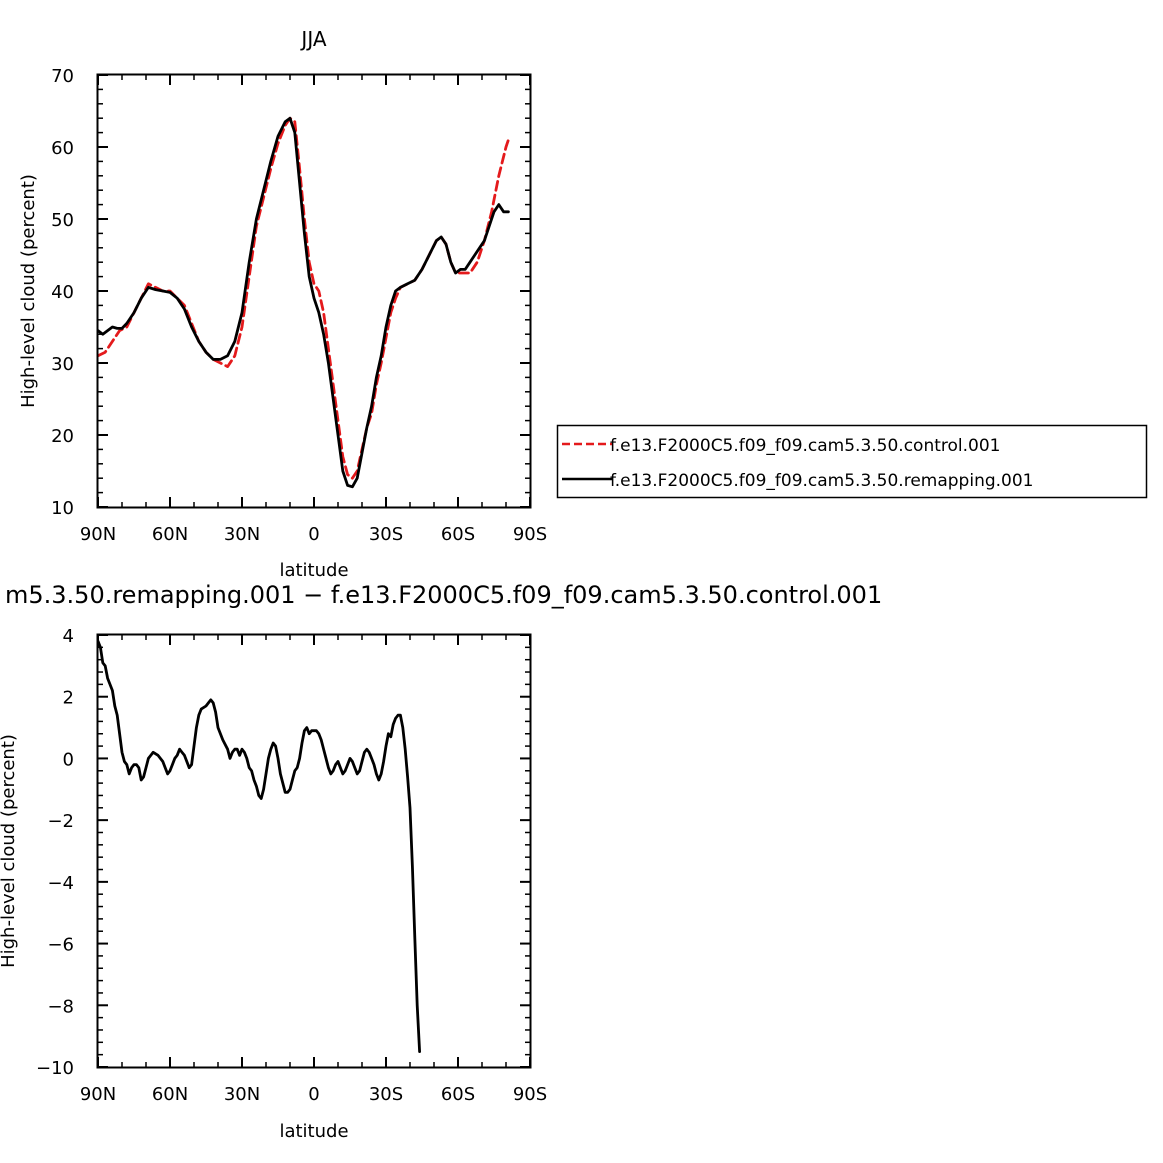 The image size is (1163, 1163). What do you see at coordinates (9, 851) in the screenshot?
I see `bottom-y-axis-label: High-level cloud (percent)` at bounding box center [9, 851].